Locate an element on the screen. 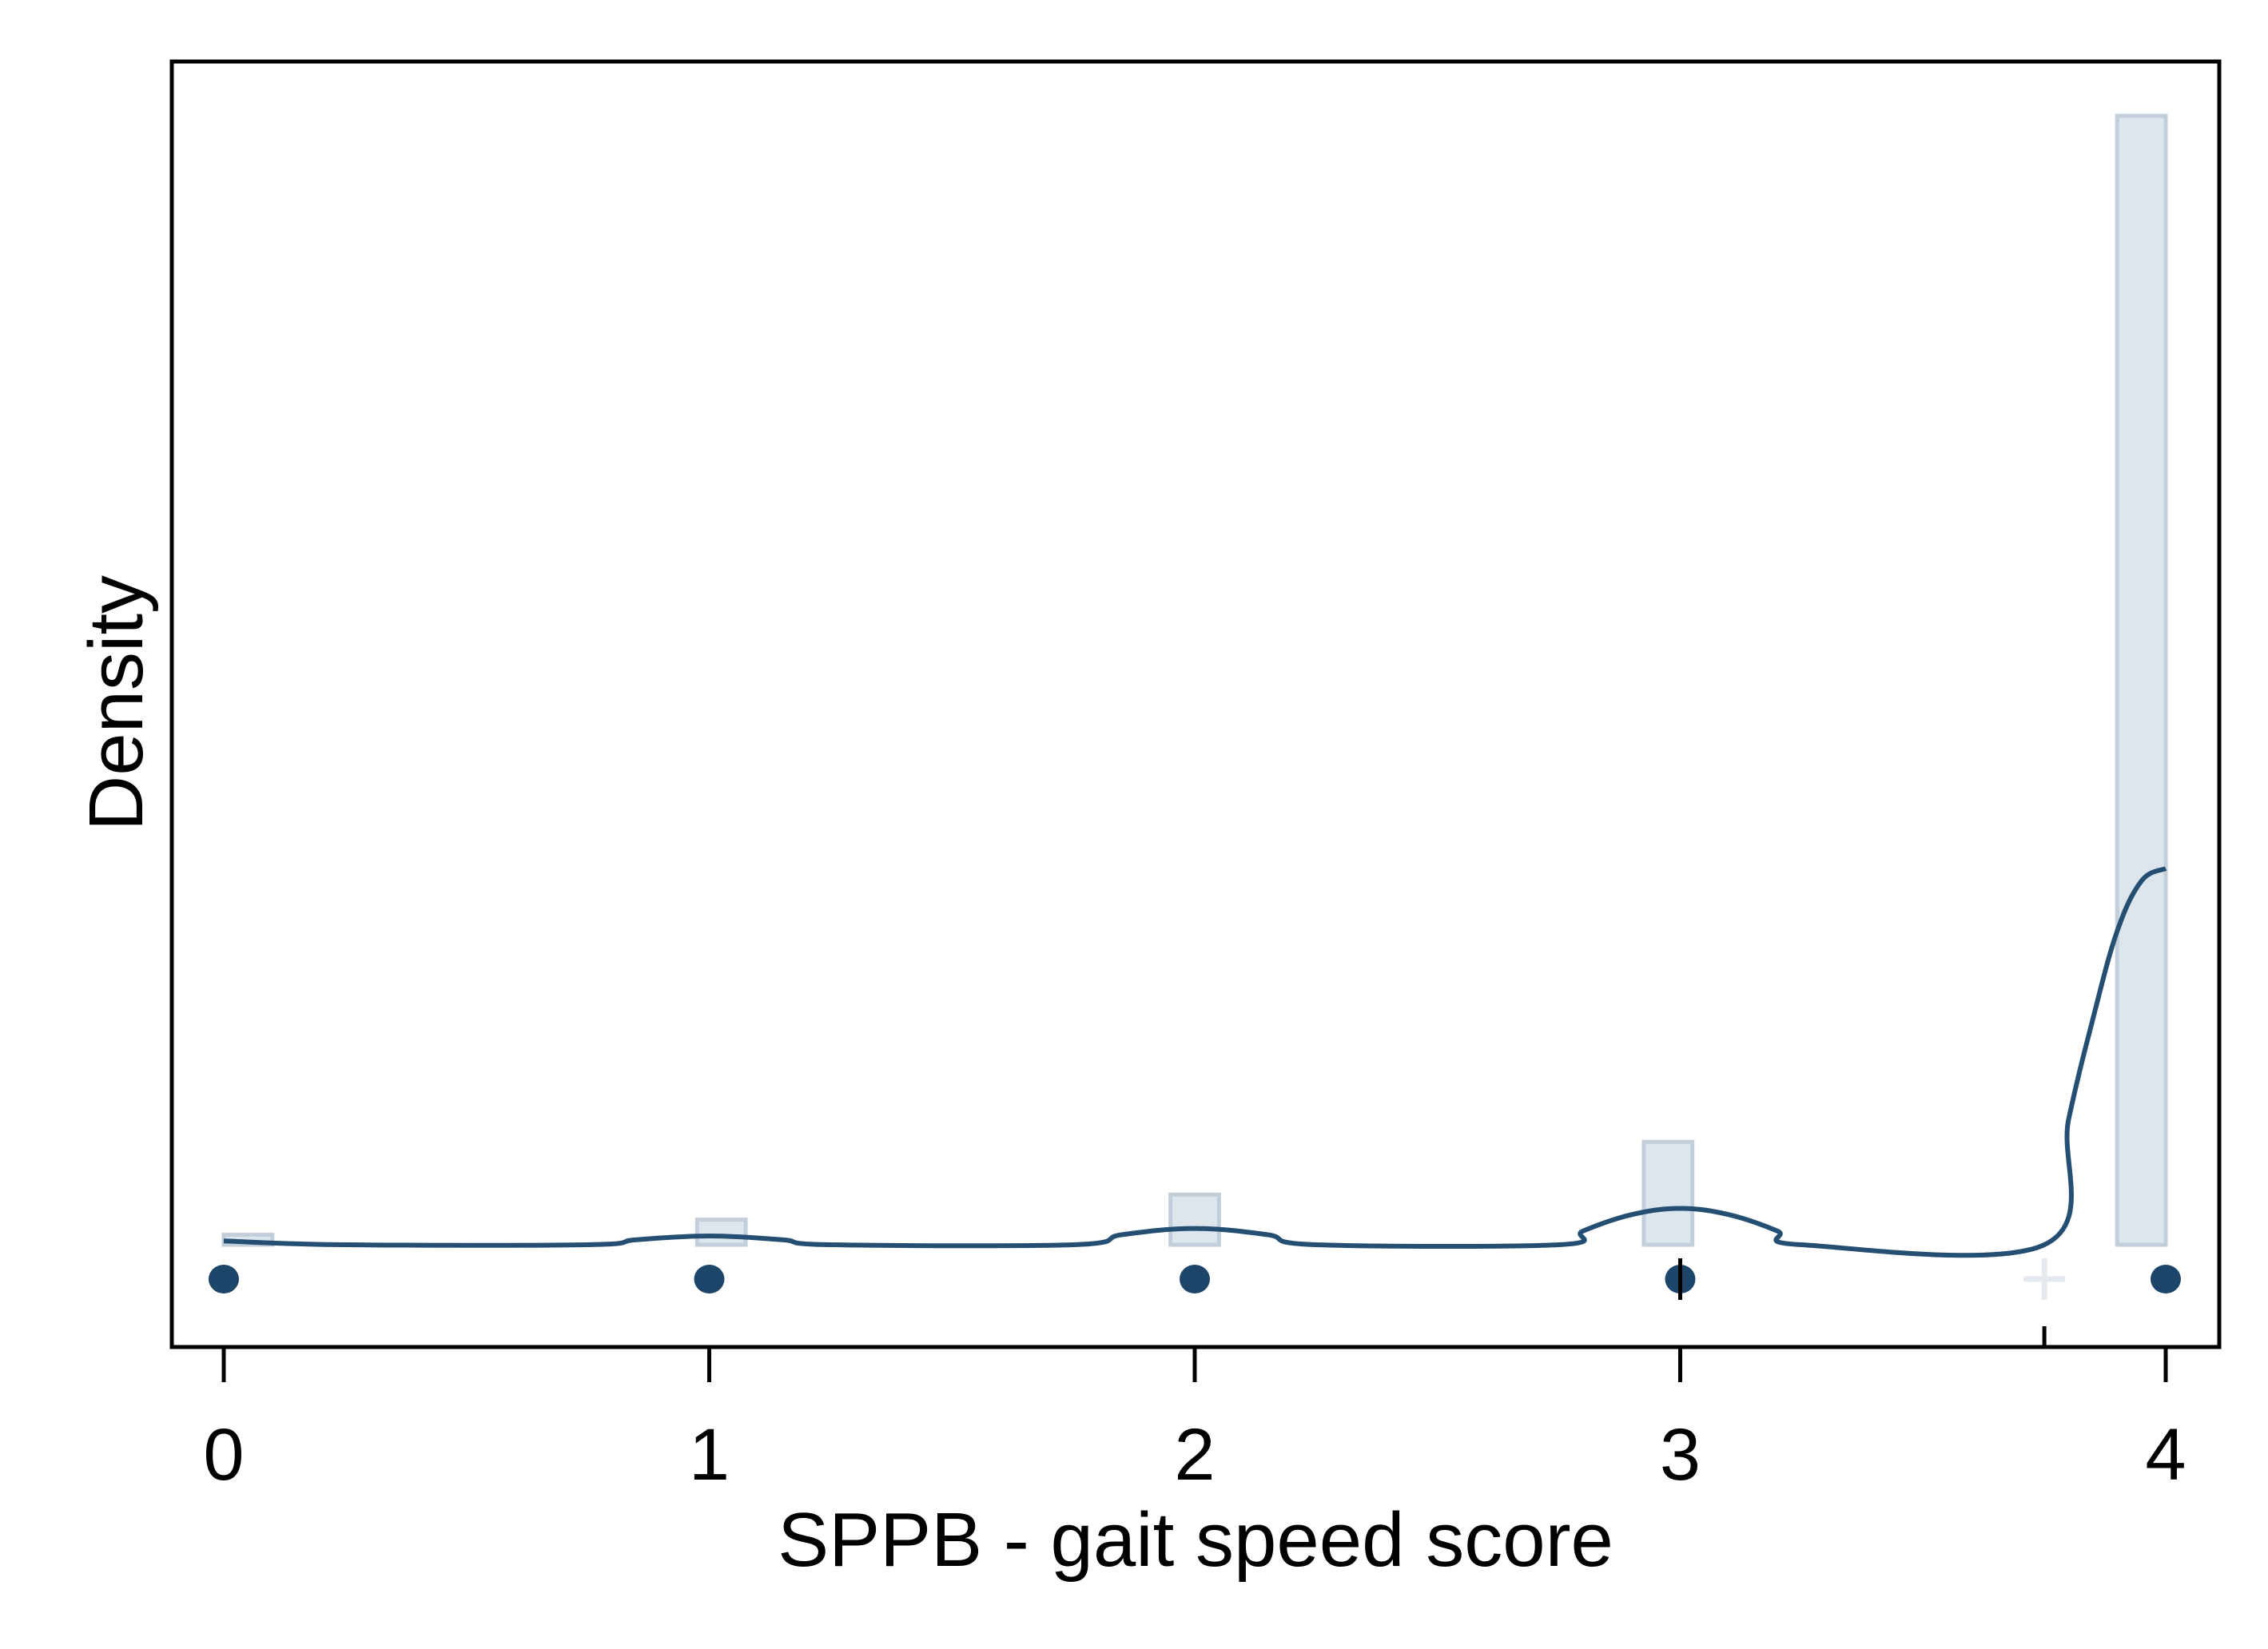 The image size is (2268, 1649). x-axis: 0 1 2 3 4 is located at coordinates (1195, 1420).